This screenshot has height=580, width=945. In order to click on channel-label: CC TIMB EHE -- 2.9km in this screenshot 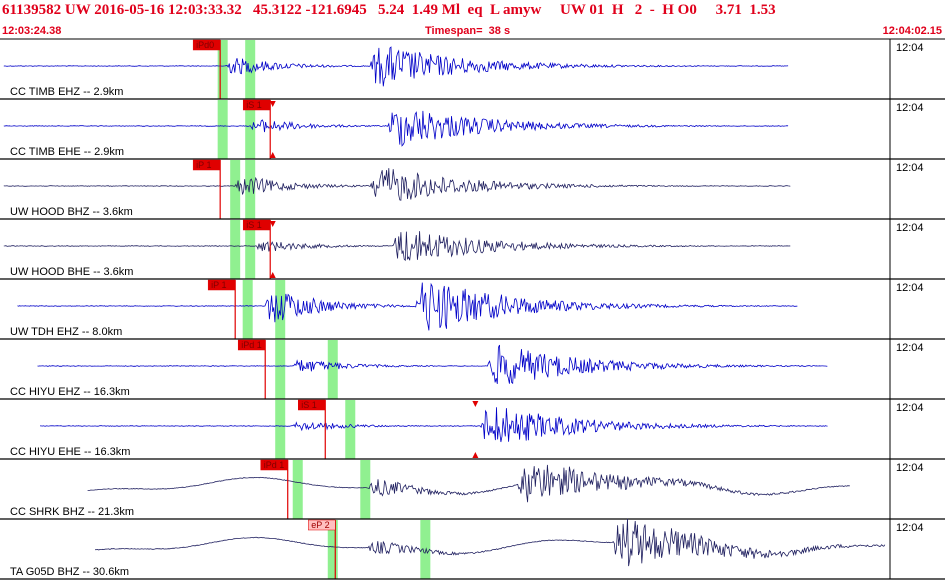, I will do `click(67, 152)`.